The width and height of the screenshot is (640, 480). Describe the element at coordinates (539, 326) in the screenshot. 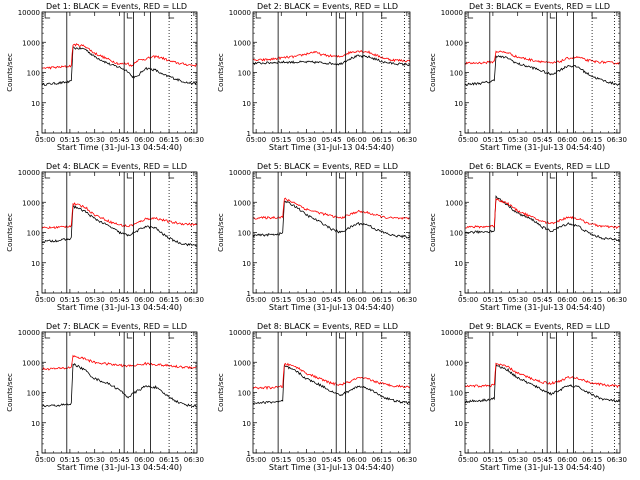

I see `chart-title: Det 9: BLACK = Events, RED = LLD` at that location.